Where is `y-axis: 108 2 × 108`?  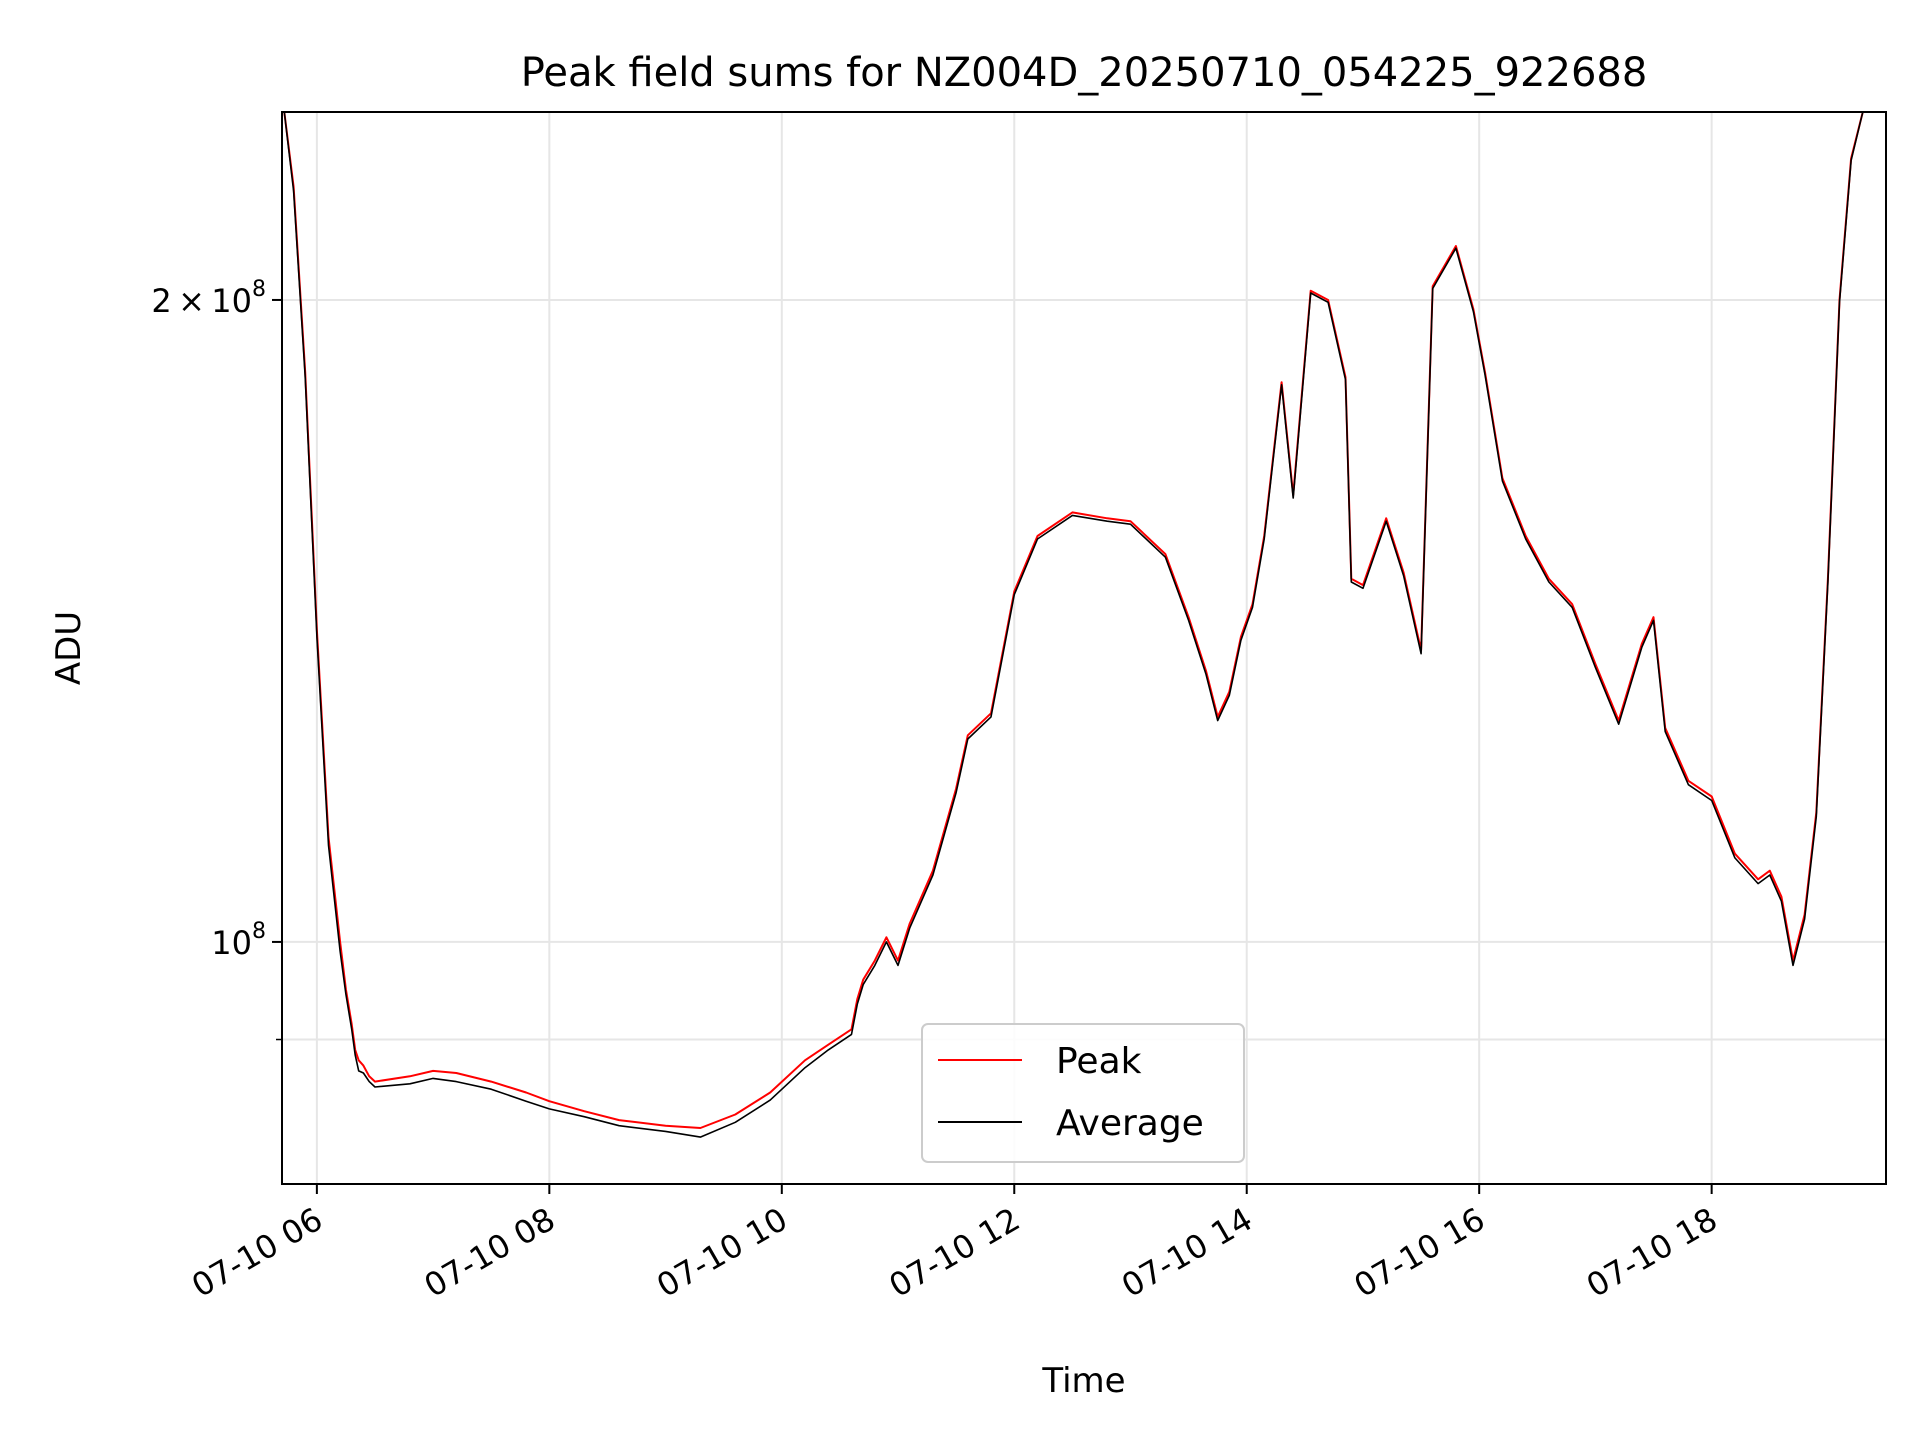 y-axis: 108 2 × 108 is located at coordinates (216, 659).